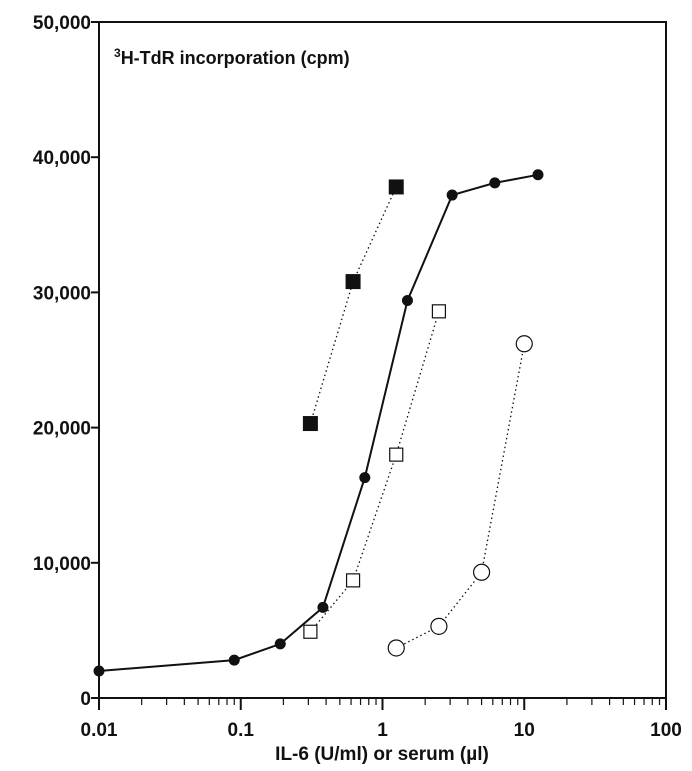 Image resolution: width=692 pixels, height=771 pixels. What do you see at coordinates (62, 293) in the screenshot?
I see `y-tick-label: 30,000` at bounding box center [62, 293].